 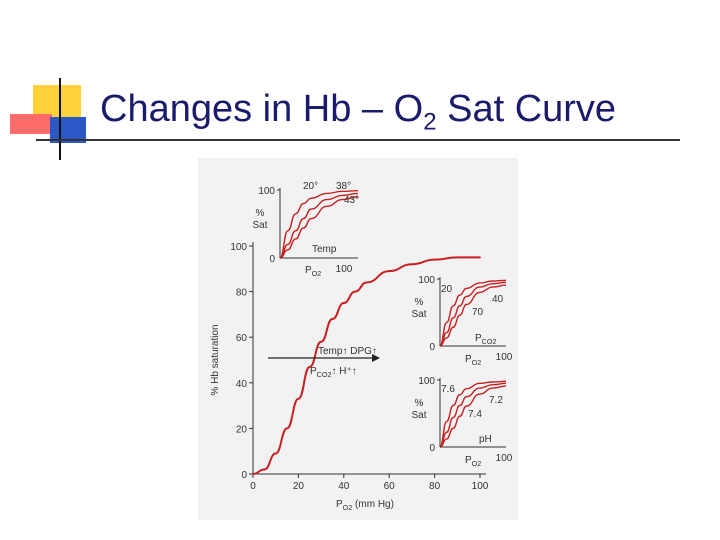 I want to click on decor-red-bar, so click(x=31, y=124).